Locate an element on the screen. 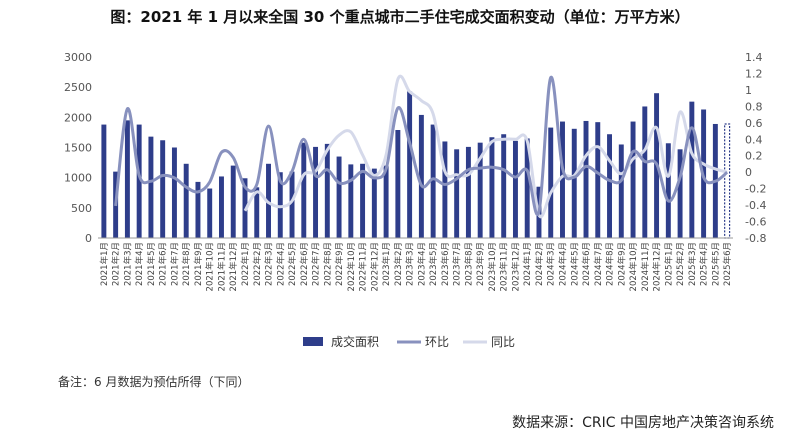 The image size is (800, 447). x-tick-label: 2022年5月 is located at coordinates (292, 264).